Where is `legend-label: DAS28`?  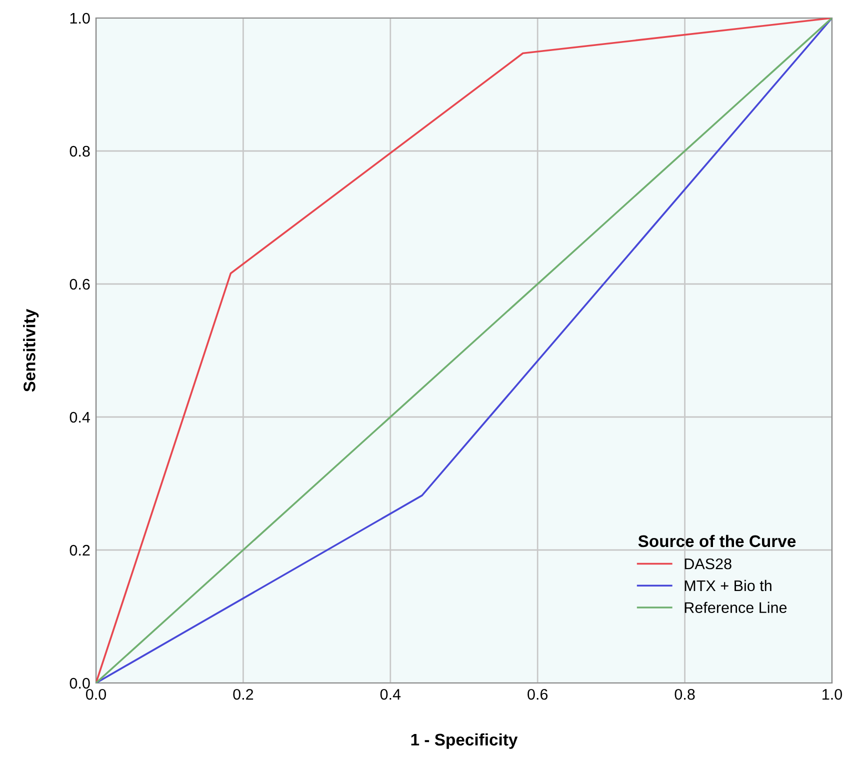 legend-label: DAS28 is located at coordinates (708, 564).